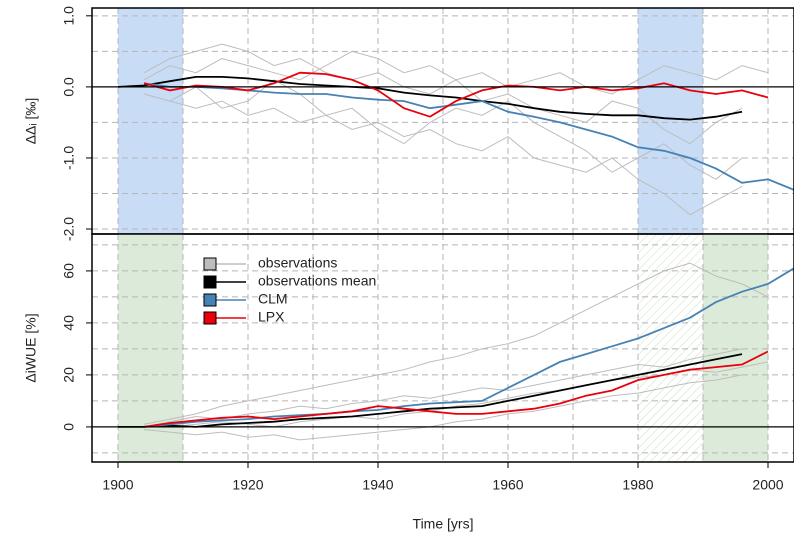  I want to click on x-tick-label: 1980, so click(637, 485).